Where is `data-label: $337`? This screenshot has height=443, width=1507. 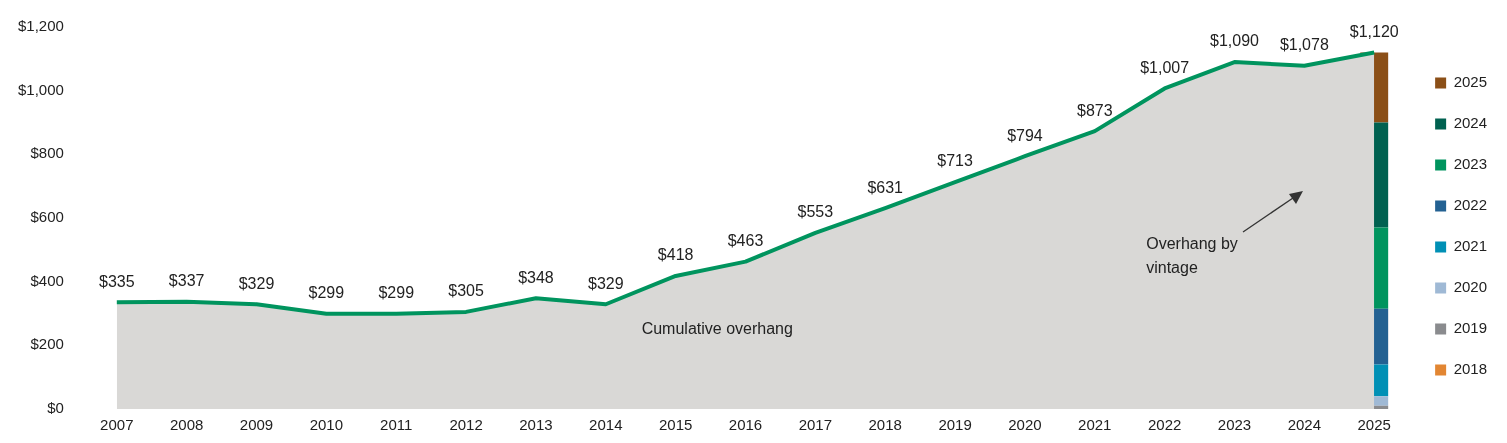
data-label: $337 is located at coordinates (186, 281).